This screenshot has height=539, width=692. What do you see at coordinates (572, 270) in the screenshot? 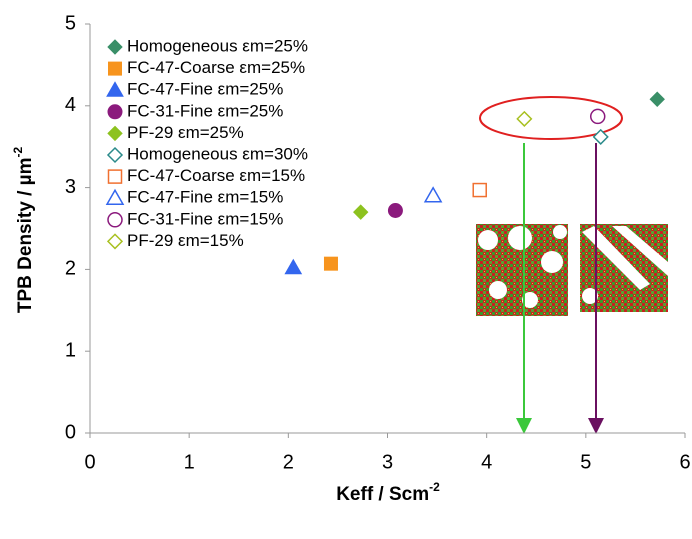
I see `inset-images` at bounding box center [572, 270].